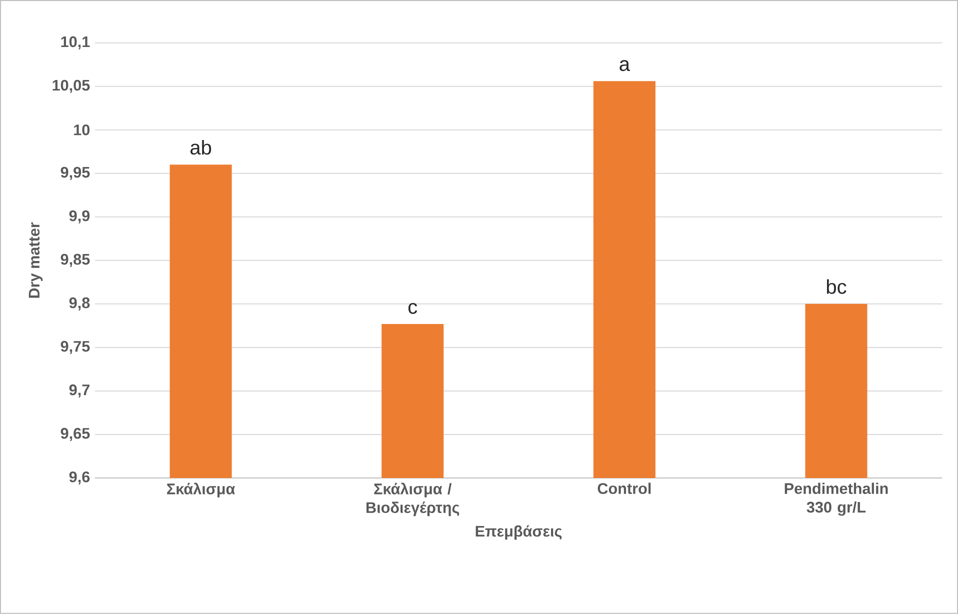  What do you see at coordinates (75, 435) in the screenshot?
I see `y-tick-label: 9,65` at bounding box center [75, 435].